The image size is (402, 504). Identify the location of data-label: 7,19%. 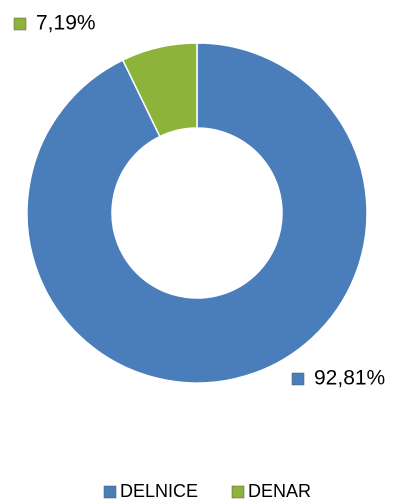
(66, 23).